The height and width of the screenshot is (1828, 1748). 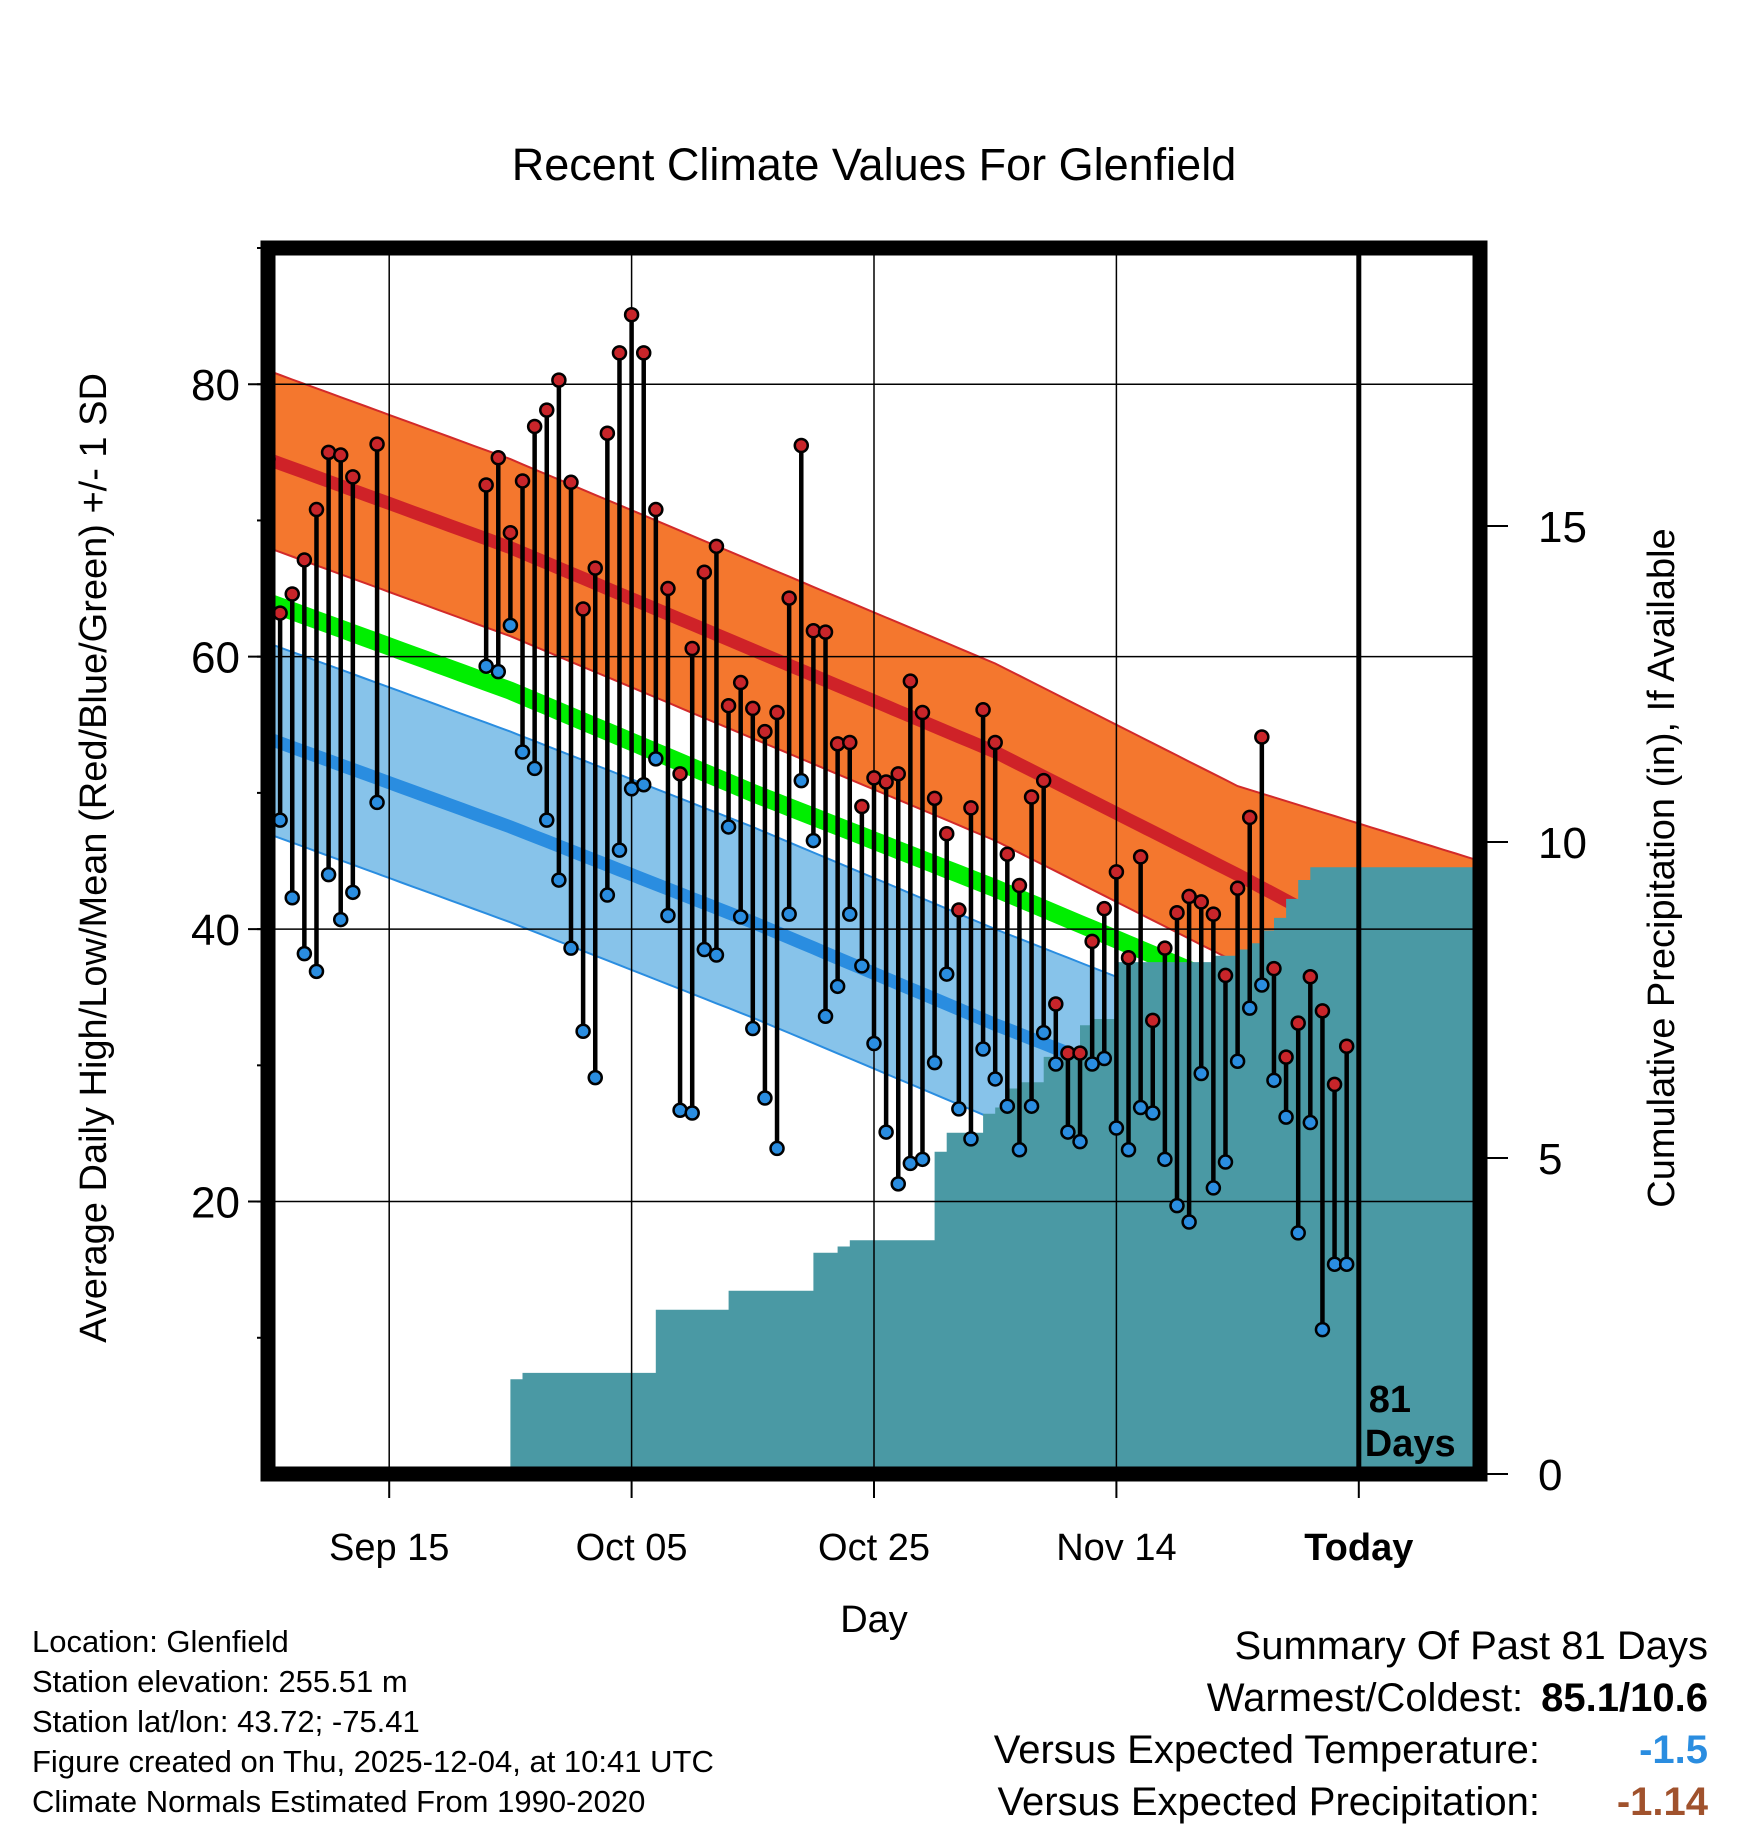 What do you see at coordinates (389, 1548) in the screenshot?
I see `x-tick-label: Sep 15` at bounding box center [389, 1548].